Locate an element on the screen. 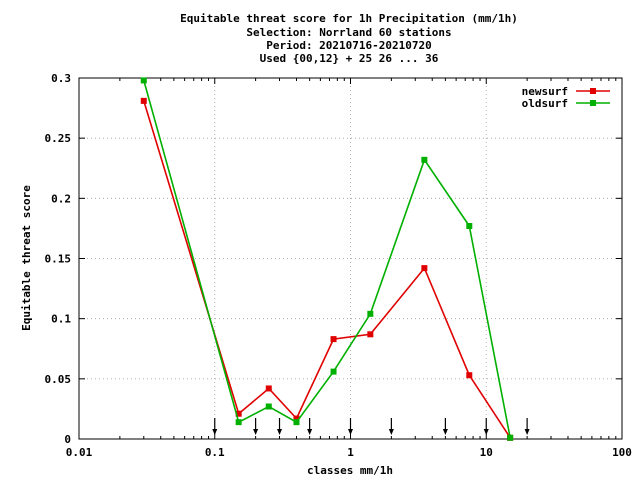 This screenshot has width=640, height=485. y-tick-label: 0.1 is located at coordinates (61, 319).